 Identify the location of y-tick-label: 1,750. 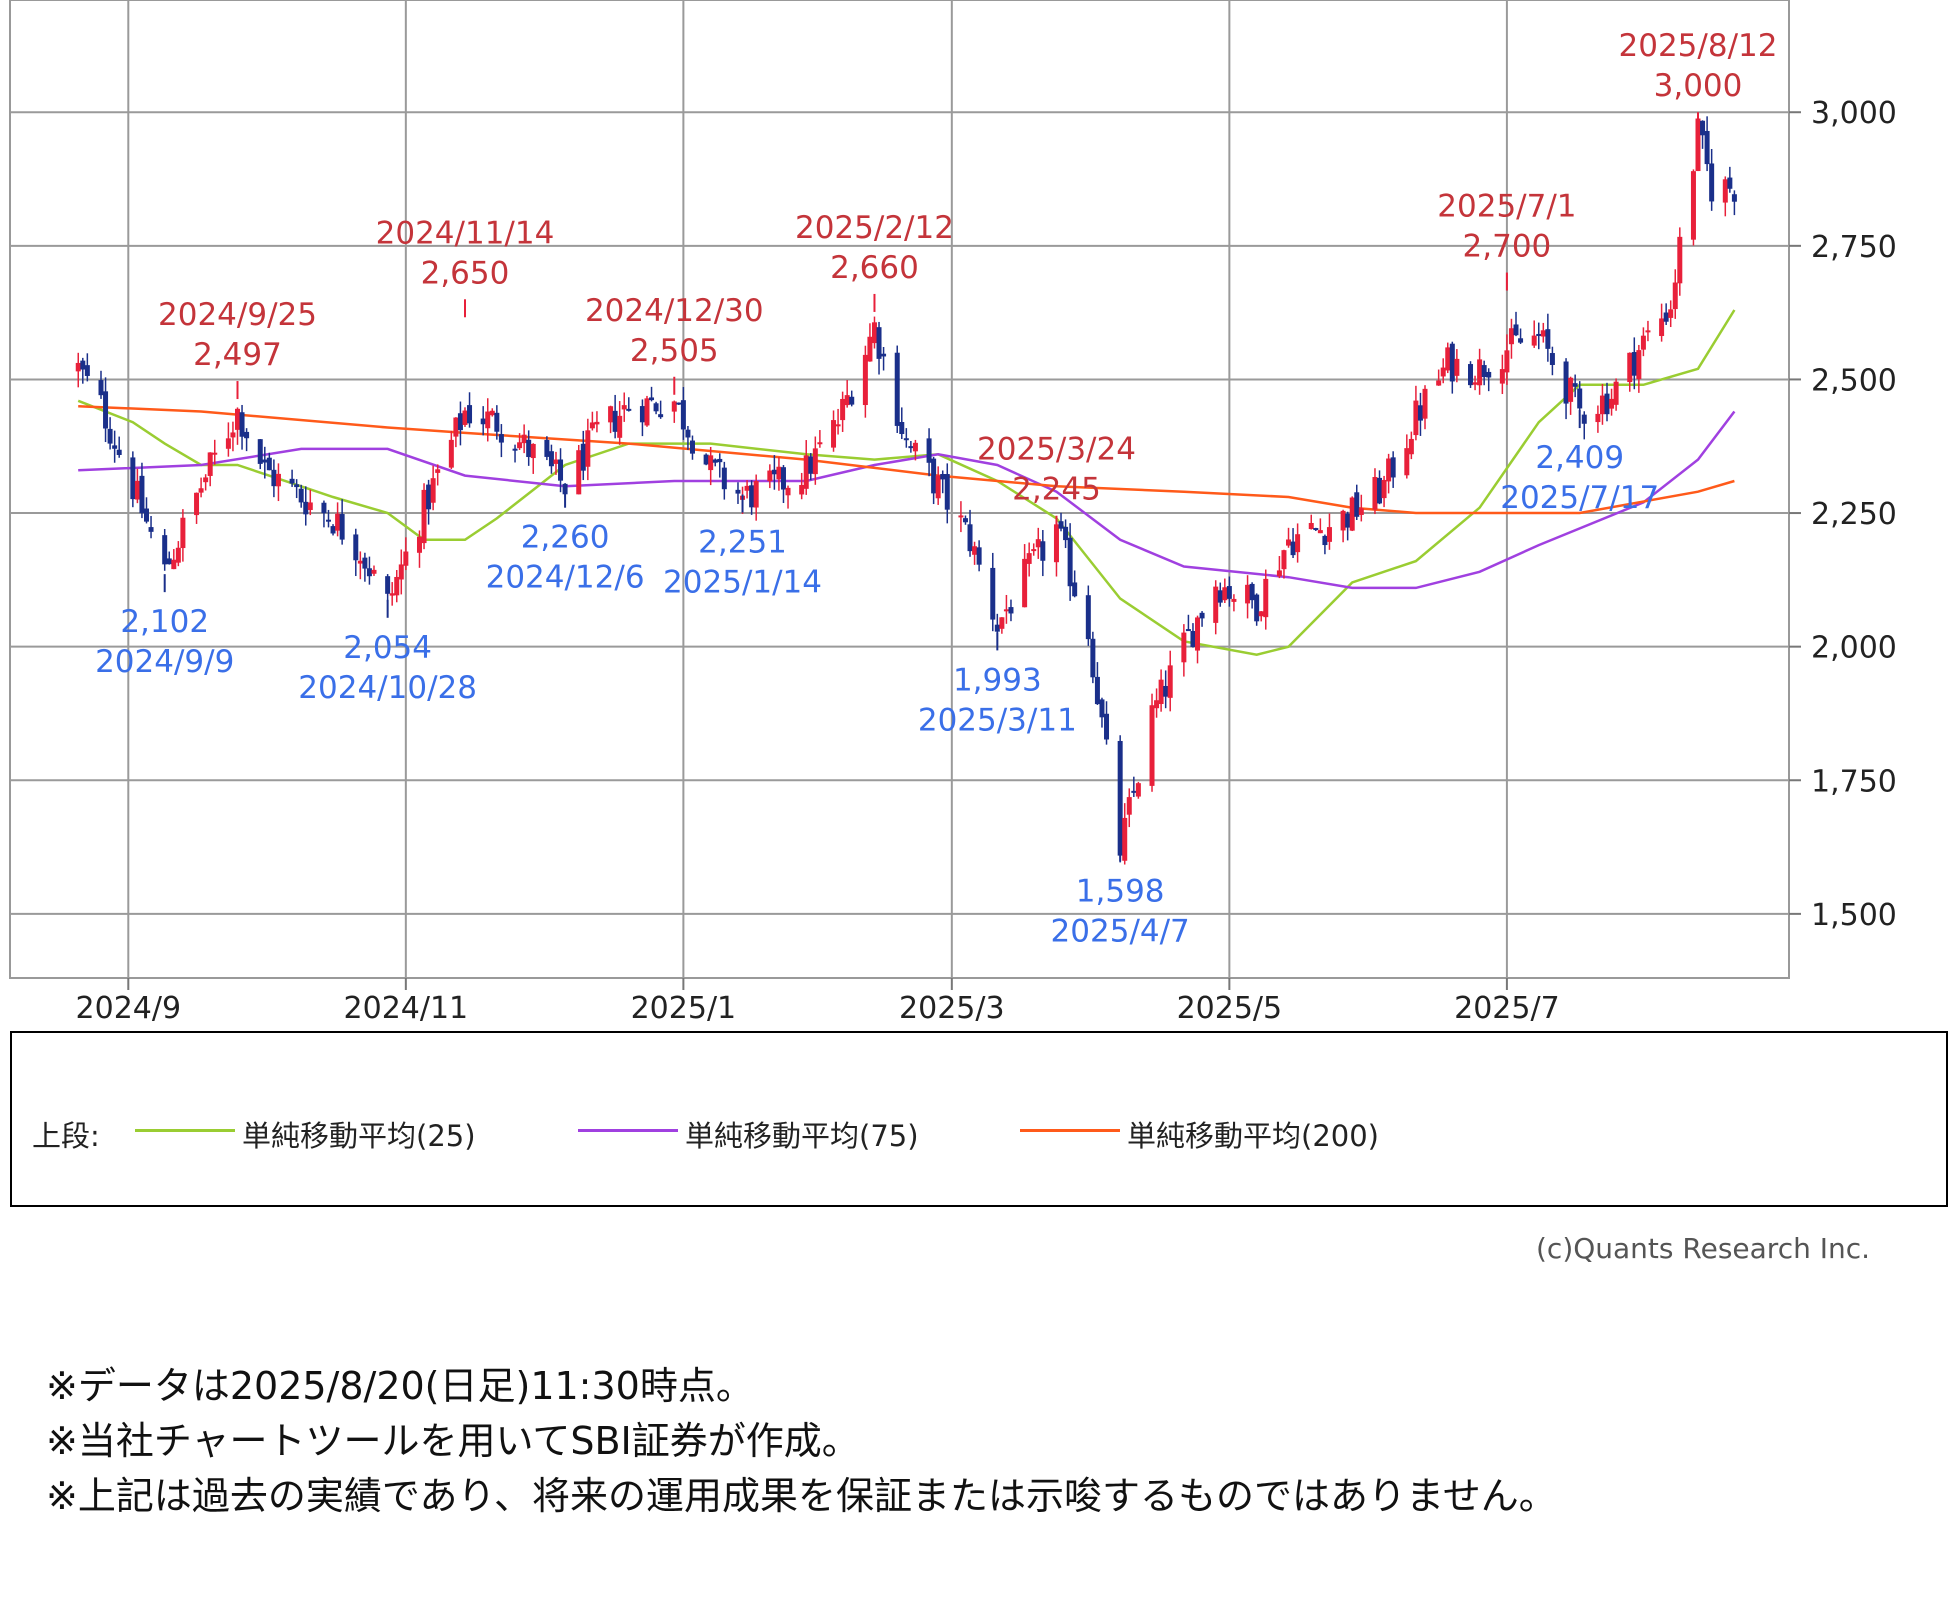
(1854, 781).